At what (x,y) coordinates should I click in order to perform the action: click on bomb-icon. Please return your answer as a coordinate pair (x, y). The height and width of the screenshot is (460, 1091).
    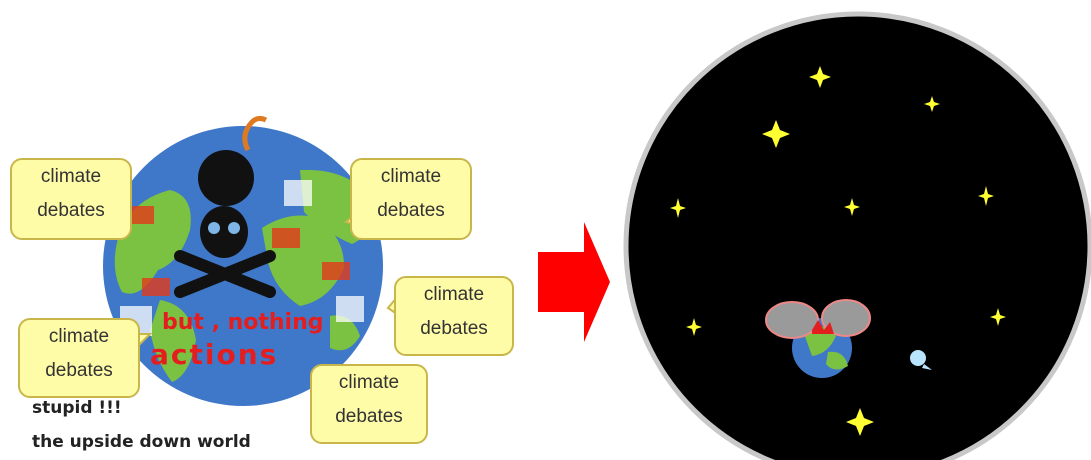
    Looking at the image, I should click on (226, 178).